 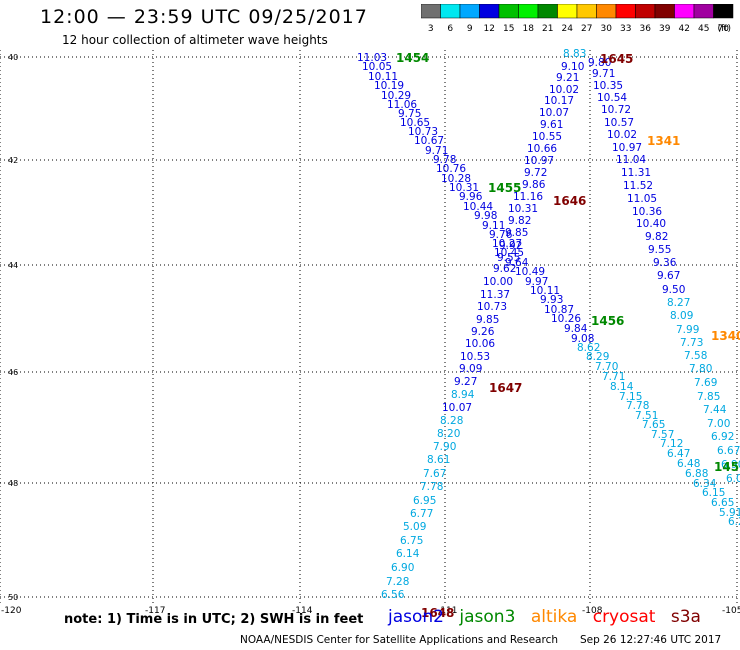 What do you see at coordinates (566, 319) in the screenshot?
I see `wave-height-value: 10.26` at bounding box center [566, 319].